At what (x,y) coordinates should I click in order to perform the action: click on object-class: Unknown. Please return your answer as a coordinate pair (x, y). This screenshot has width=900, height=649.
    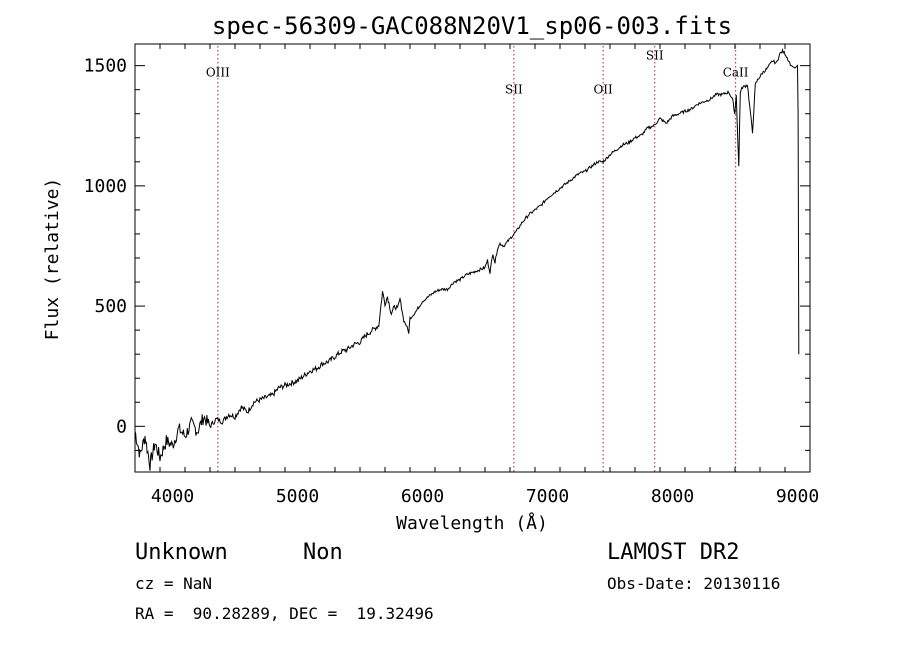
    Looking at the image, I should click on (181, 552).